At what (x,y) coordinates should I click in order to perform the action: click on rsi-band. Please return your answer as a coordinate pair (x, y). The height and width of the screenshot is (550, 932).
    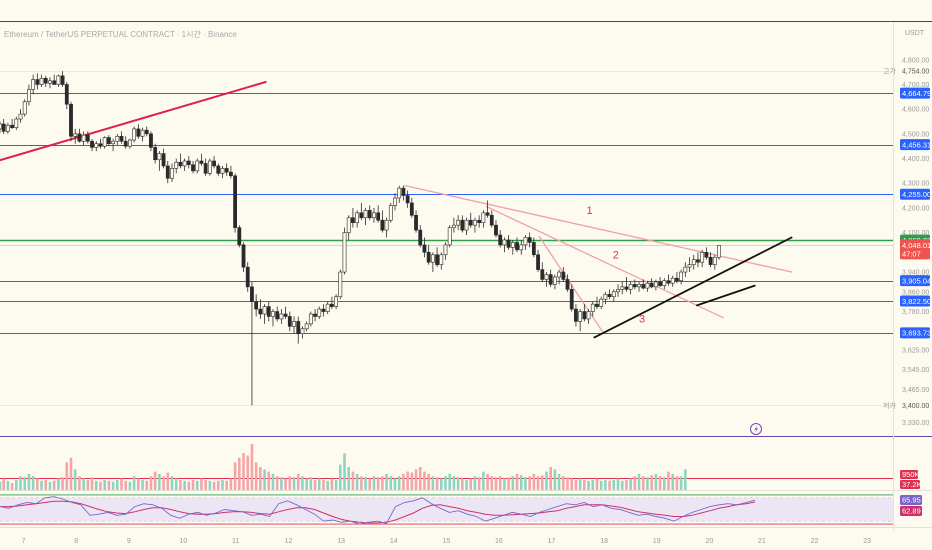
    Looking at the image, I should click on (446, 509).